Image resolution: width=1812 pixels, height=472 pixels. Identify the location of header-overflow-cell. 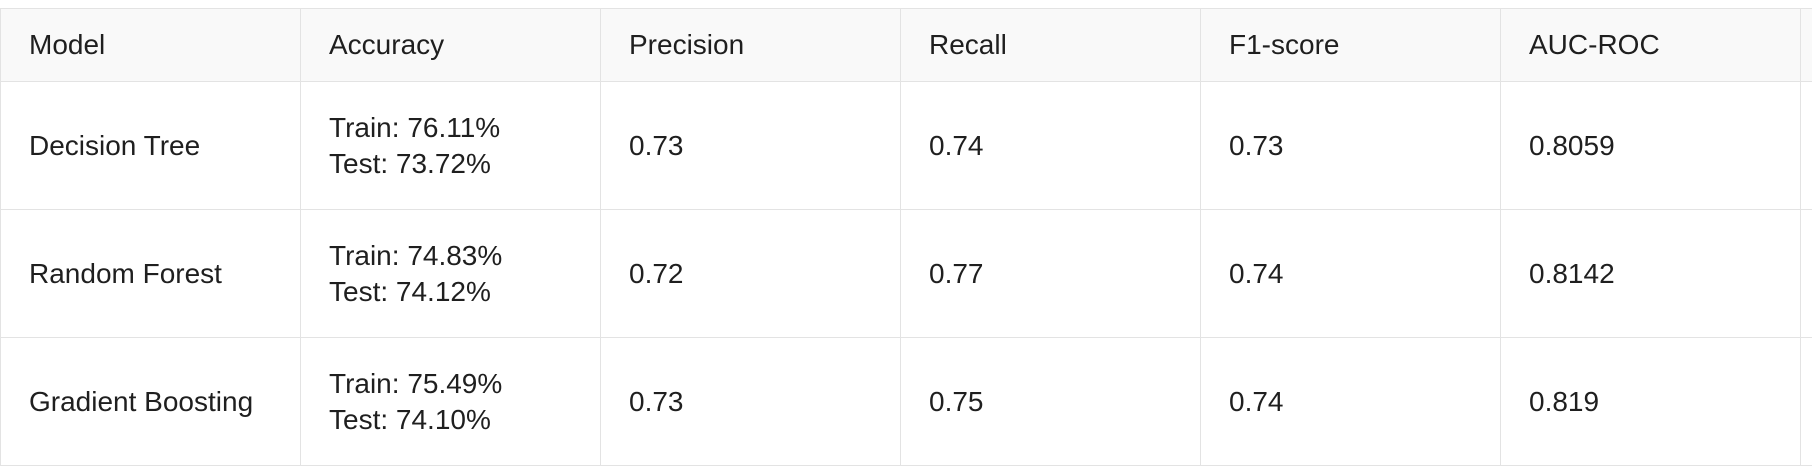
(1806, 45).